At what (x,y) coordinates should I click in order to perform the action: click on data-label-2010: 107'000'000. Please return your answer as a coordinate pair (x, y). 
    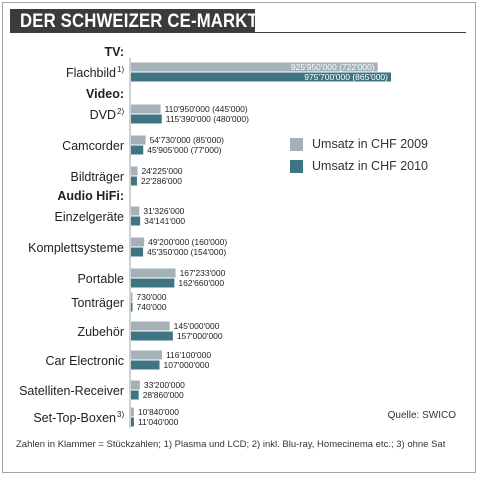
    Looking at the image, I should click on (187, 365).